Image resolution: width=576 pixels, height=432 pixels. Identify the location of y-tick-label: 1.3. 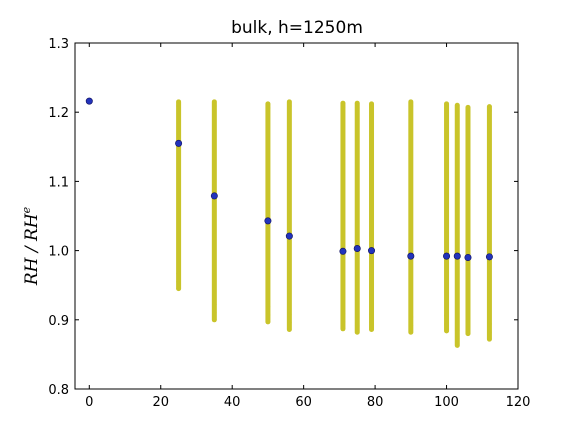
(58, 44).